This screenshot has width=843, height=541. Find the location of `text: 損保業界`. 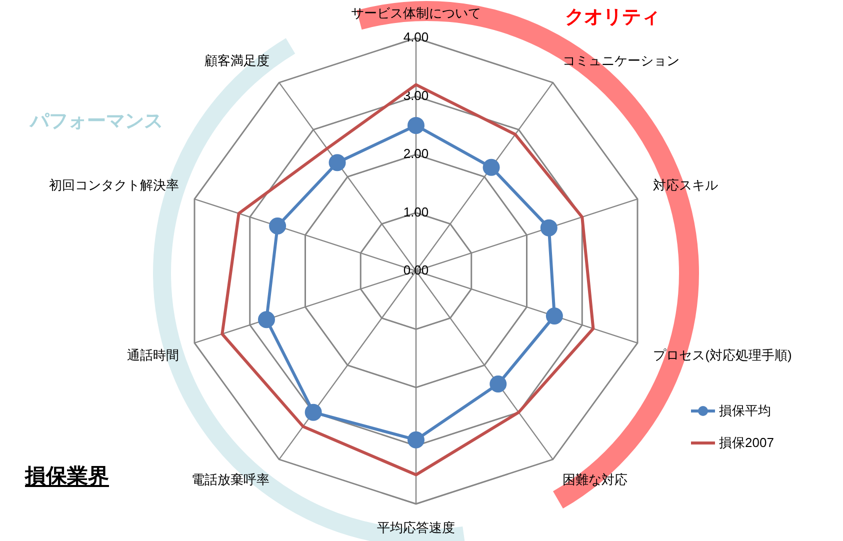

text: 損保業界 is located at coordinates (67, 477).